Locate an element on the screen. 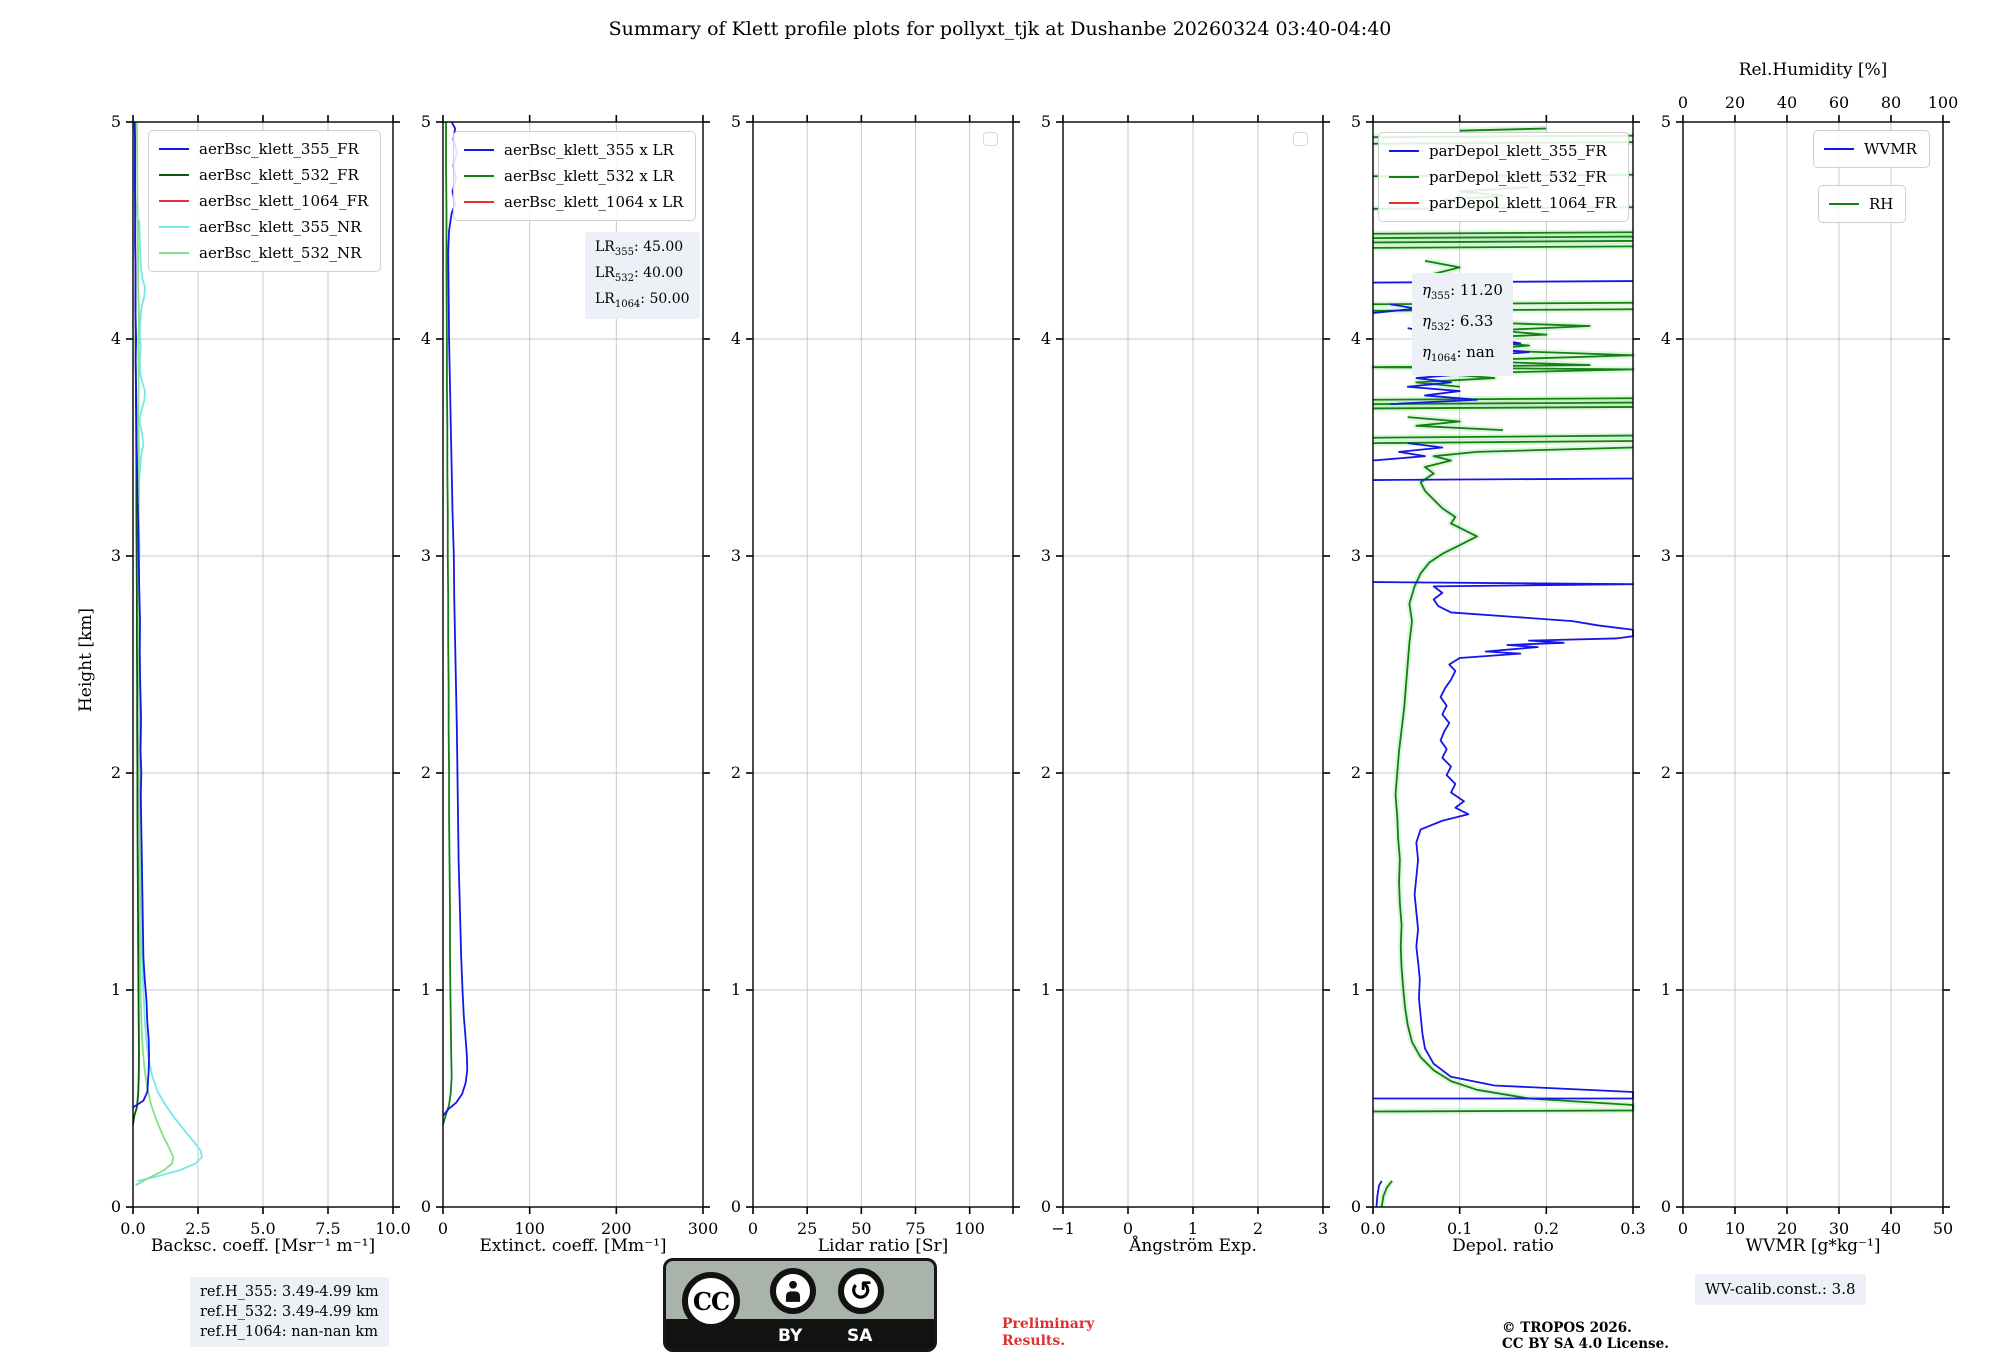  cc-by-sa-badge: CC ↺ BY SA is located at coordinates (800, 1305).